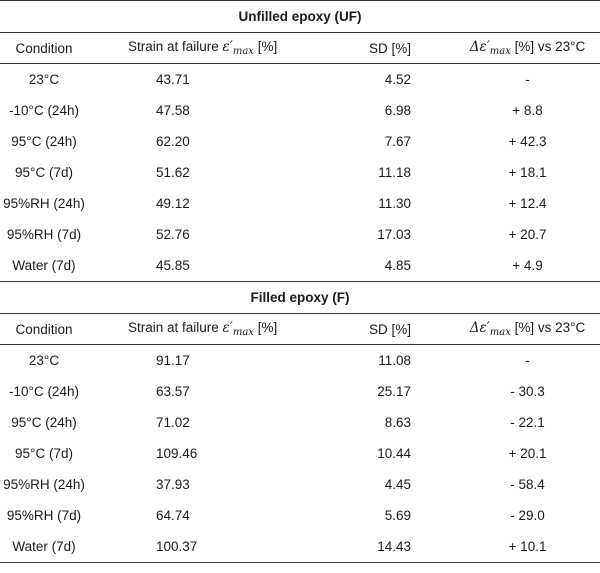 The width and height of the screenshot is (600, 573). What do you see at coordinates (300, 110) in the screenshot?
I see `table-row: -10°C (24h) 47.58 6.98 + 8.8` at bounding box center [300, 110].